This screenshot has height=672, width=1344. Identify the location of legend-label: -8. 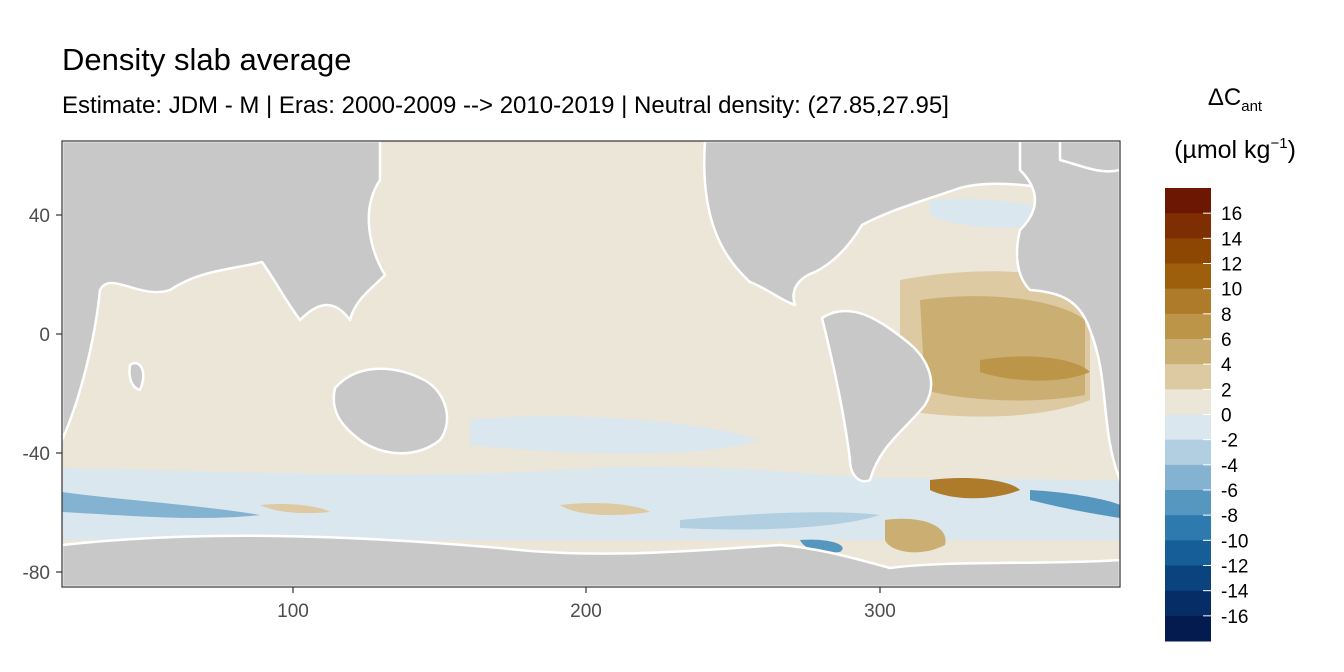
(1229, 516).